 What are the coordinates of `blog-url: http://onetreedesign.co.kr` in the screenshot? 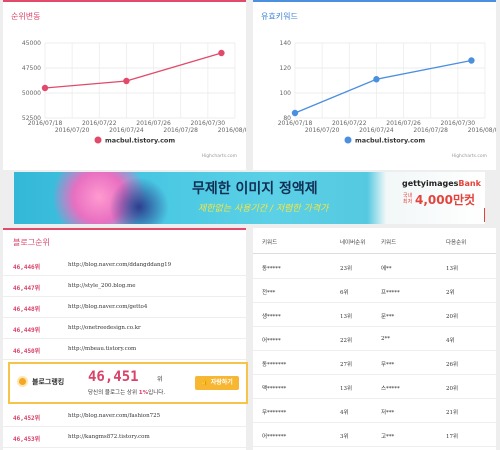 It's located at (104, 328).